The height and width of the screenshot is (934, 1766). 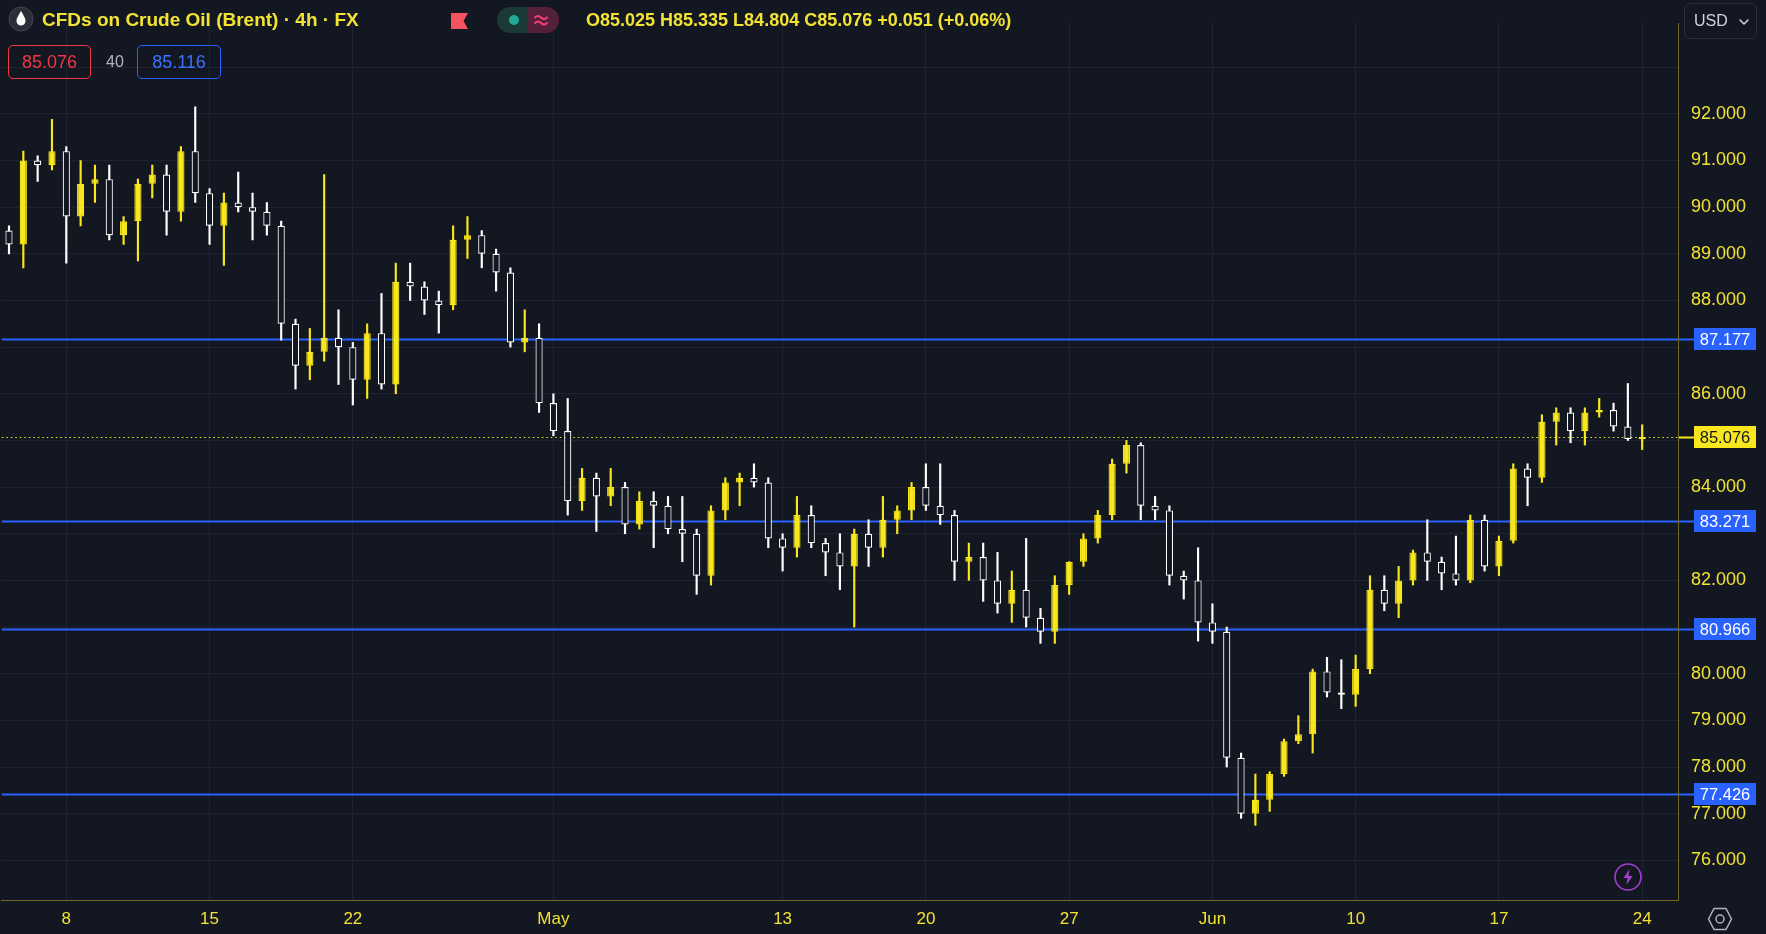 What do you see at coordinates (1719, 579) in the screenshot?
I see `y-tick-label: 82.000` at bounding box center [1719, 579].